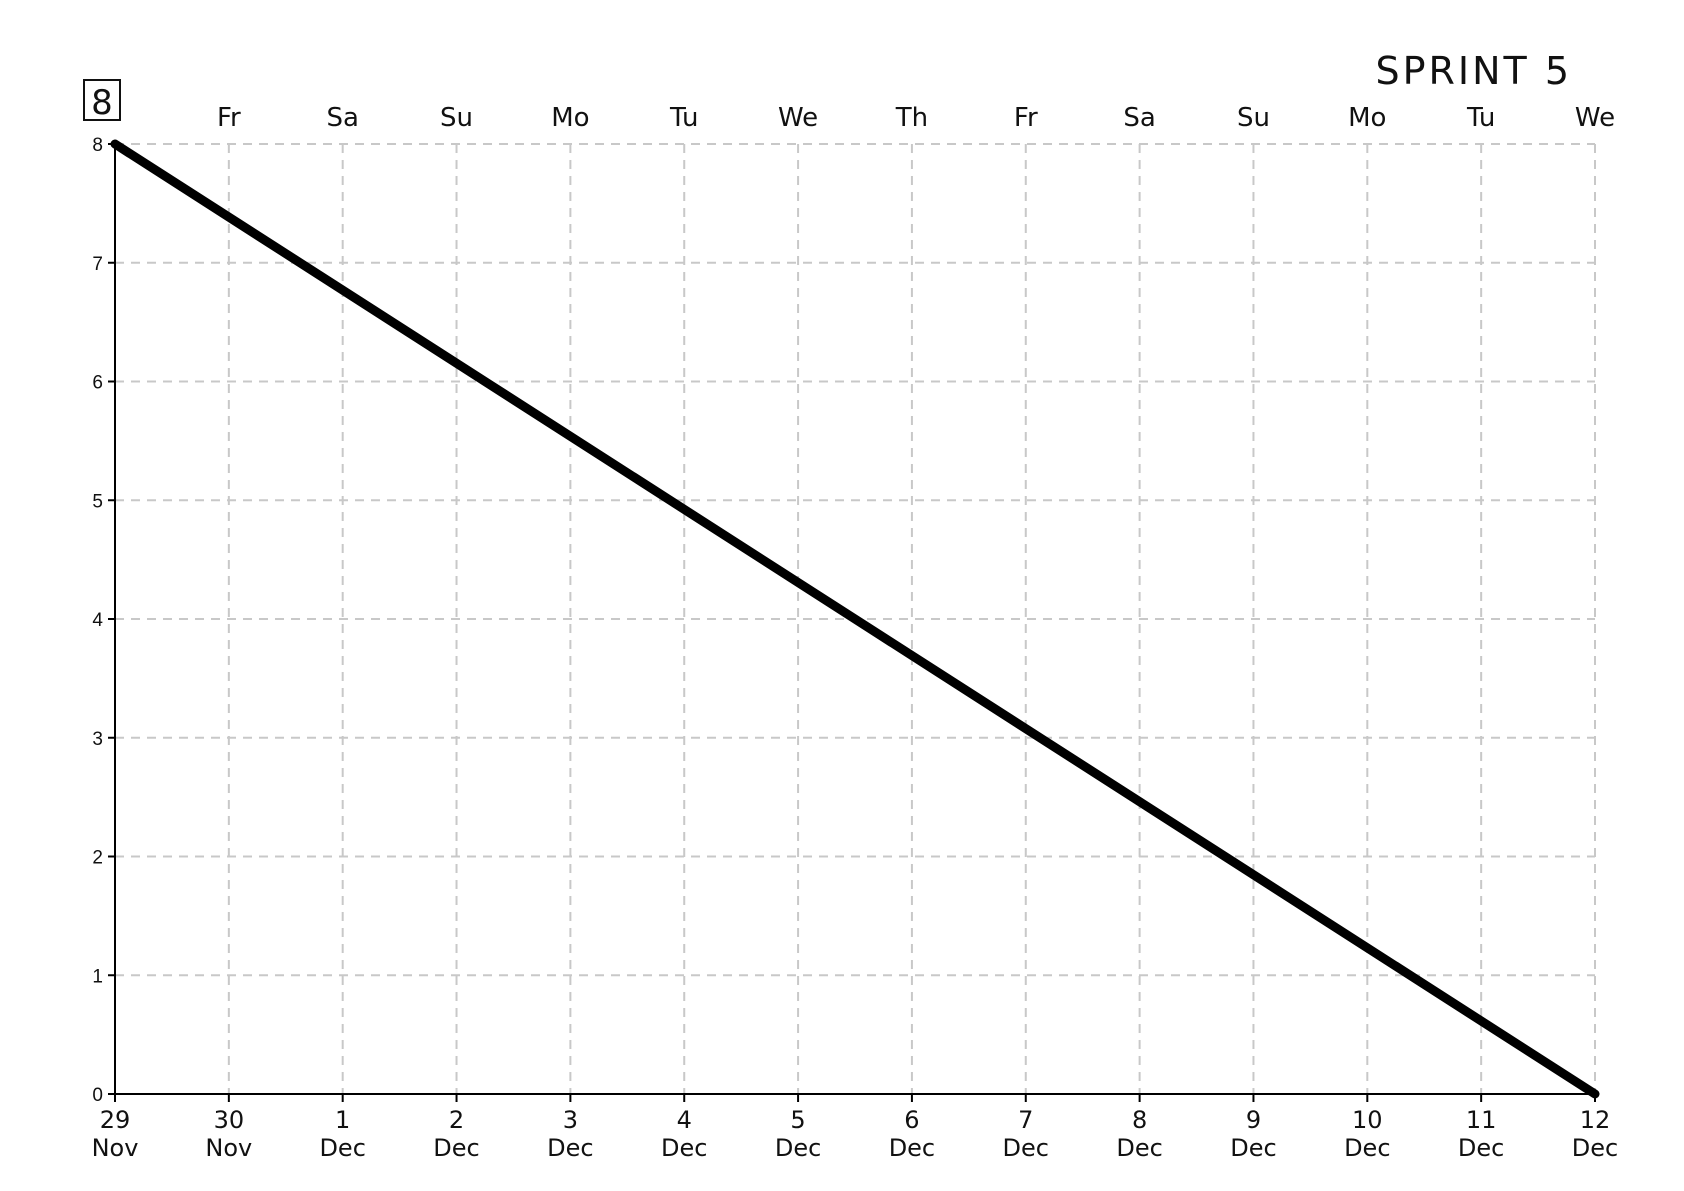  What do you see at coordinates (1139, 1120) in the screenshot?
I see `x-tick-day: 8` at bounding box center [1139, 1120].